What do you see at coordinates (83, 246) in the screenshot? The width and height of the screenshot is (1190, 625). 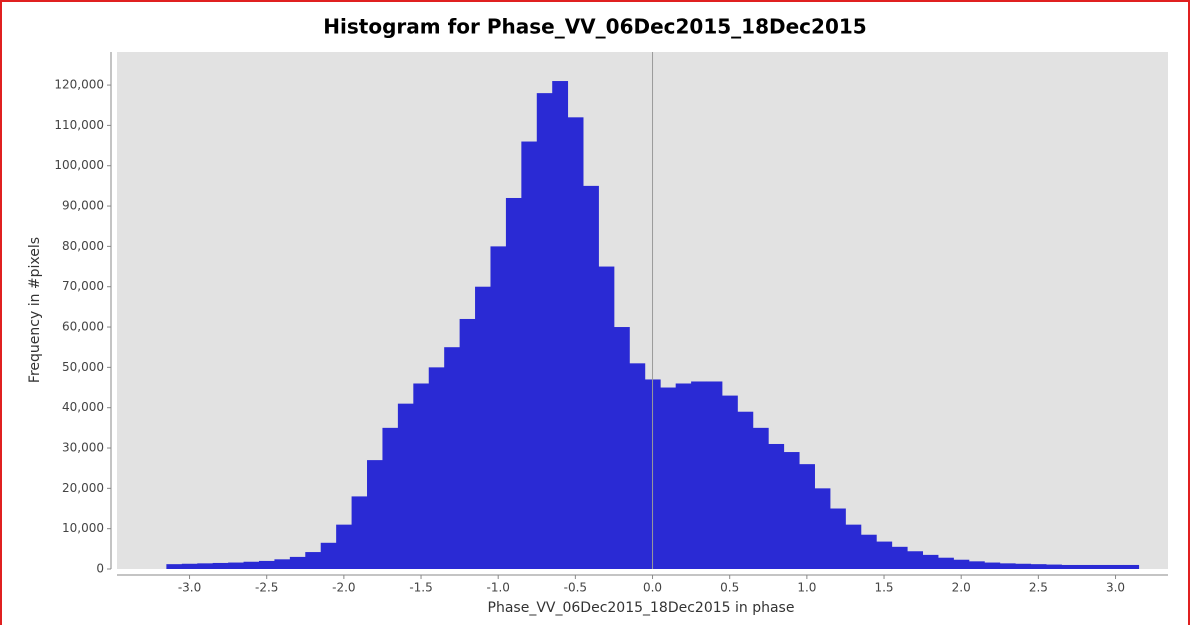 I see `y-tick-label: 80,000` at bounding box center [83, 246].